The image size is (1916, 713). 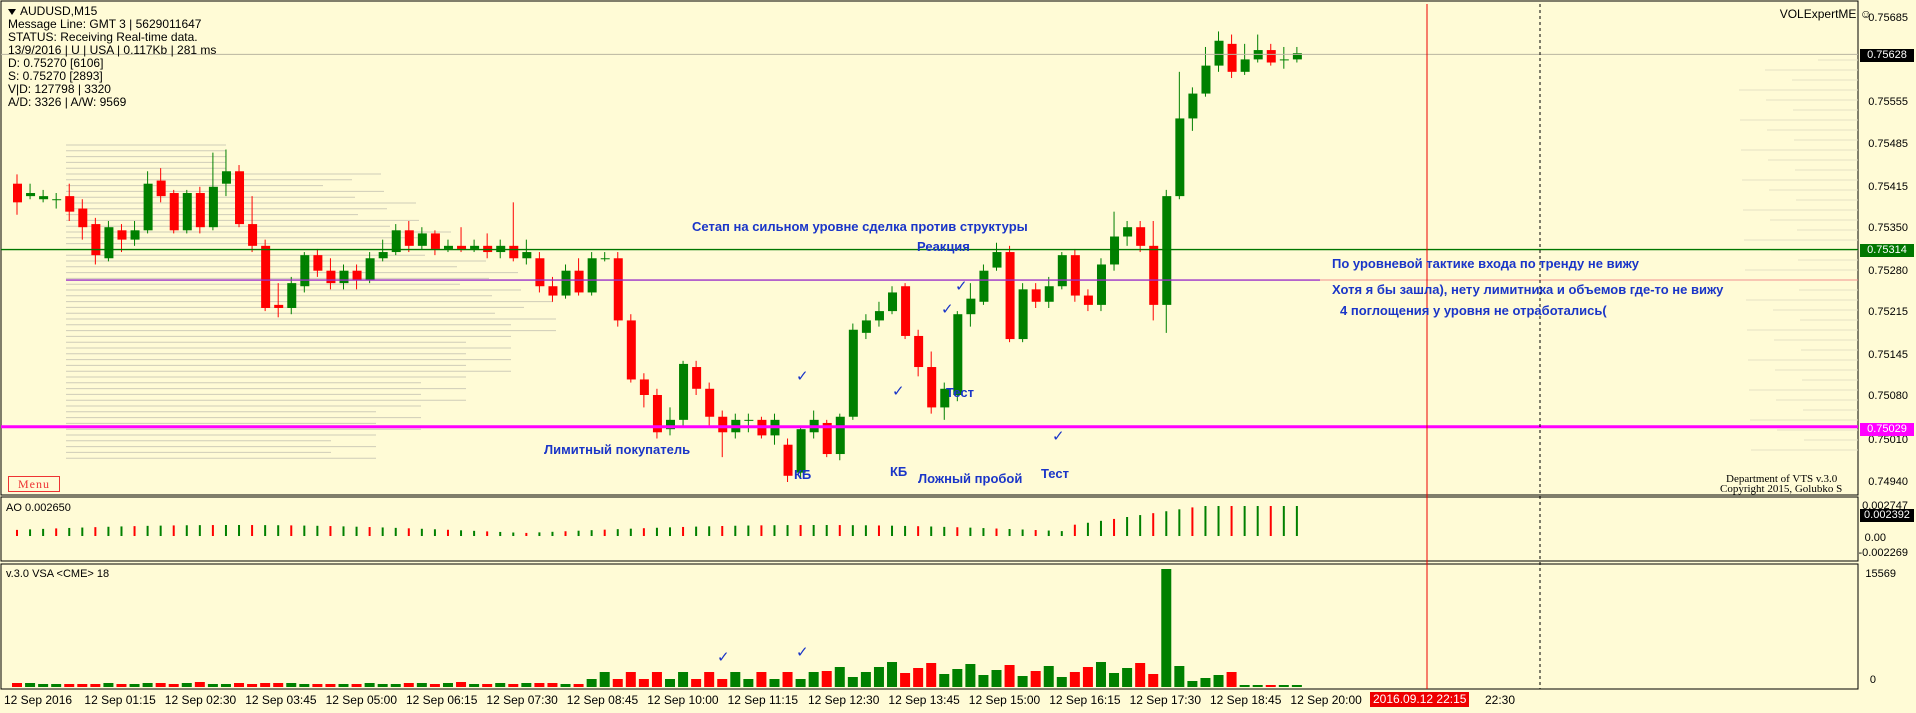 I want to click on note-kb: КБ, so click(x=803, y=474).